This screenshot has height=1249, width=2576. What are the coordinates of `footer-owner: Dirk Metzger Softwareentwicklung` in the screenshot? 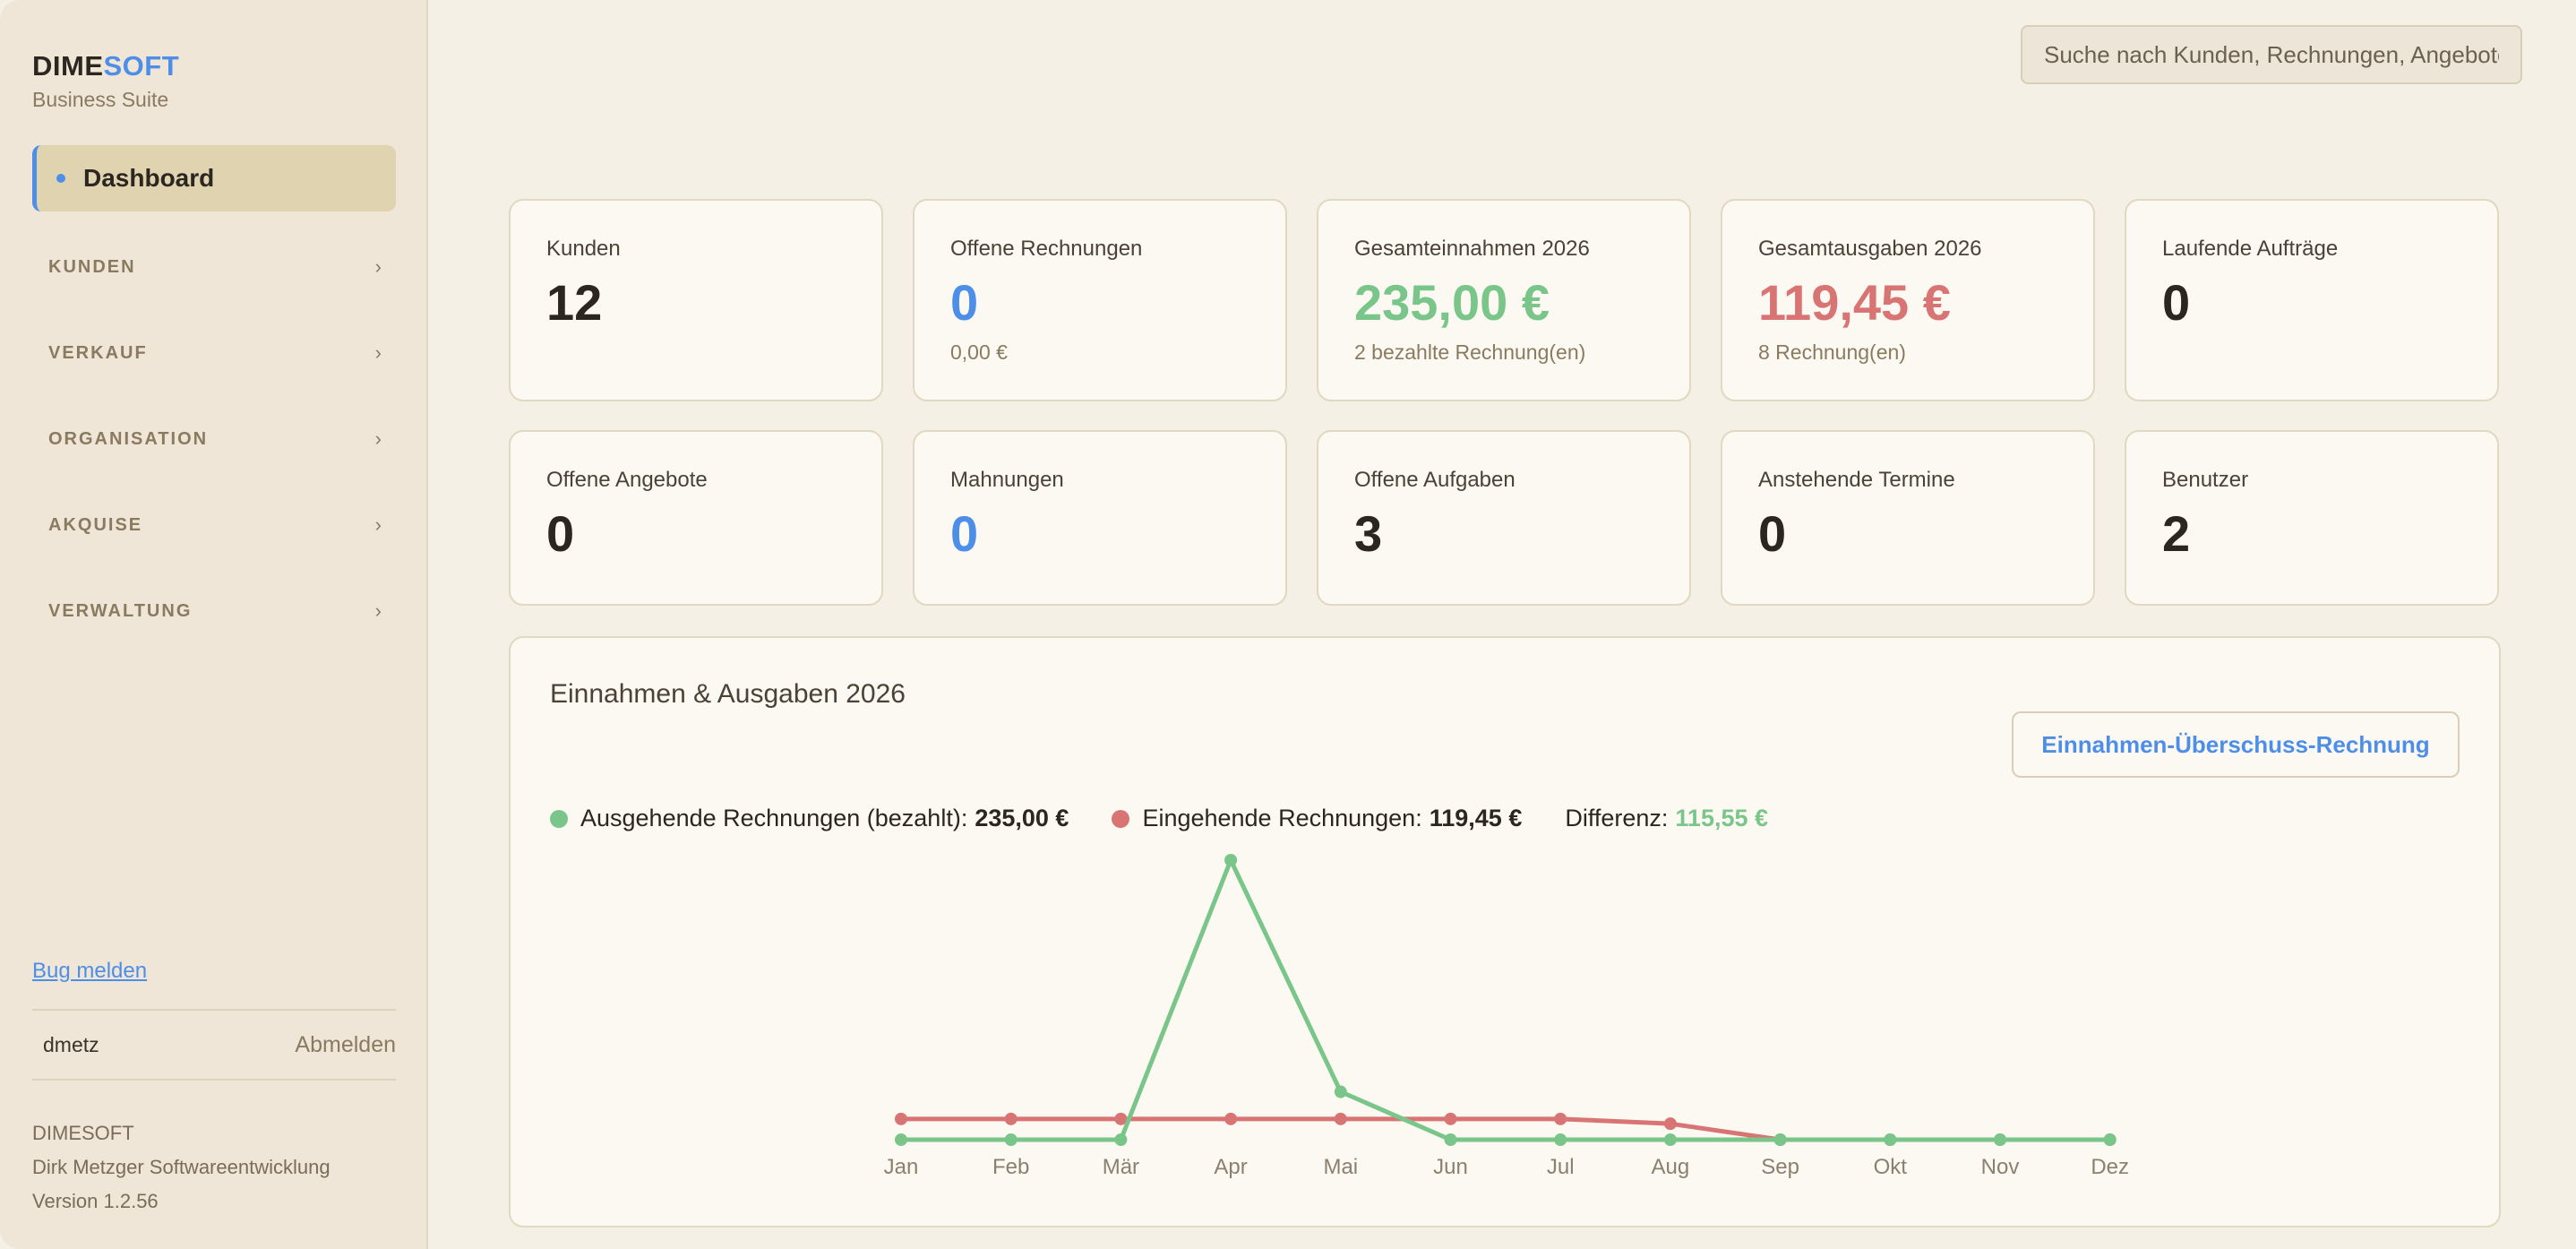 It's located at (181, 1167).